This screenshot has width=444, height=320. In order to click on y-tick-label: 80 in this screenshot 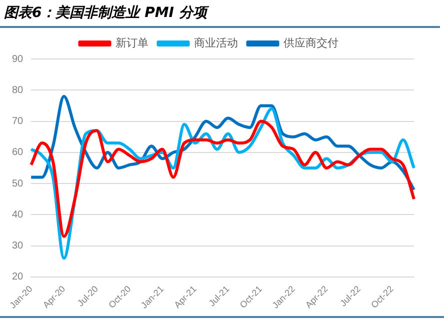, I will do `click(18, 90)`.